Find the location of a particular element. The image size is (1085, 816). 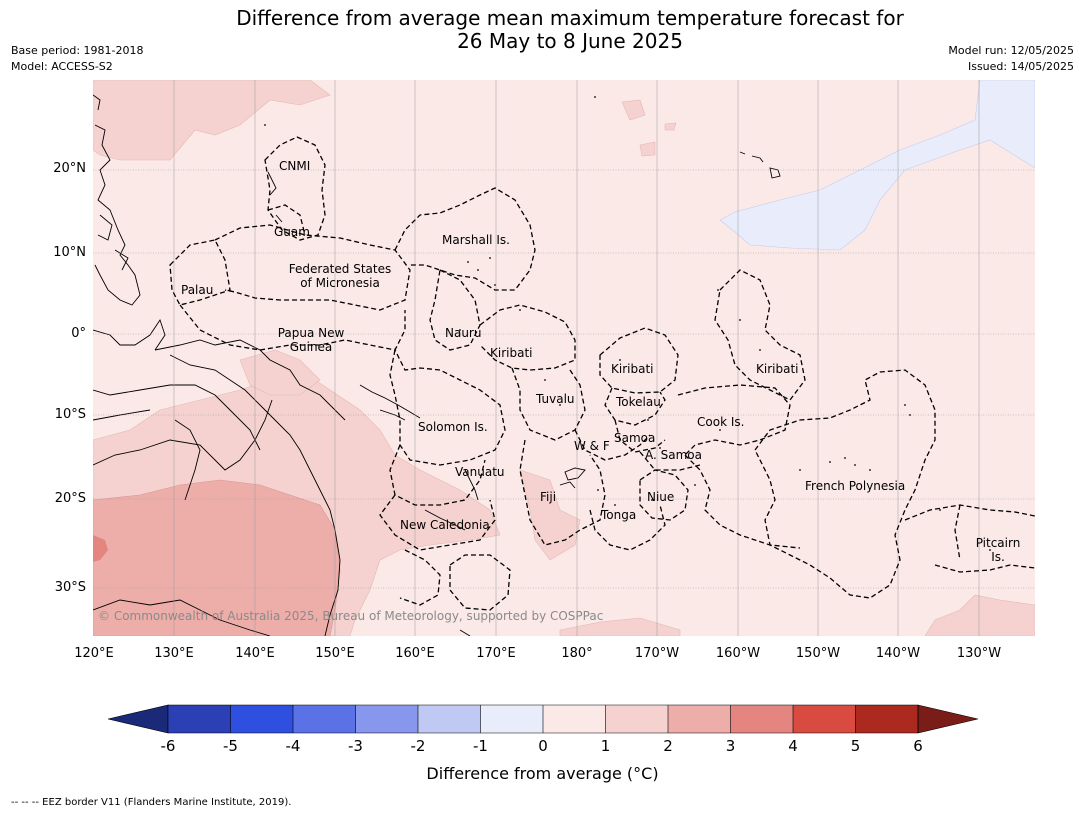

label-nauru: Nauru is located at coordinates (463, 333).